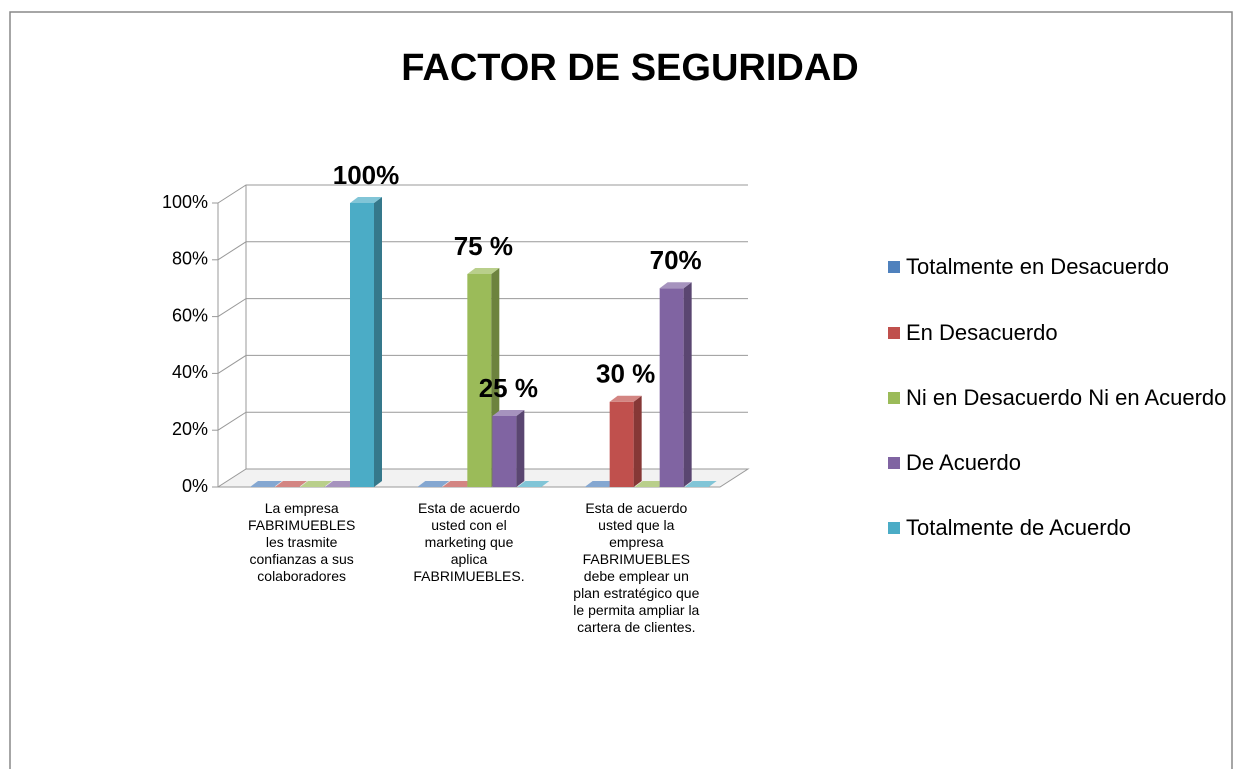 The width and height of the screenshot is (1242, 769). What do you see at coordinates (483, 246) in the screenshot?
I see `data-label: 75 %` at bounding box center [483, 246].